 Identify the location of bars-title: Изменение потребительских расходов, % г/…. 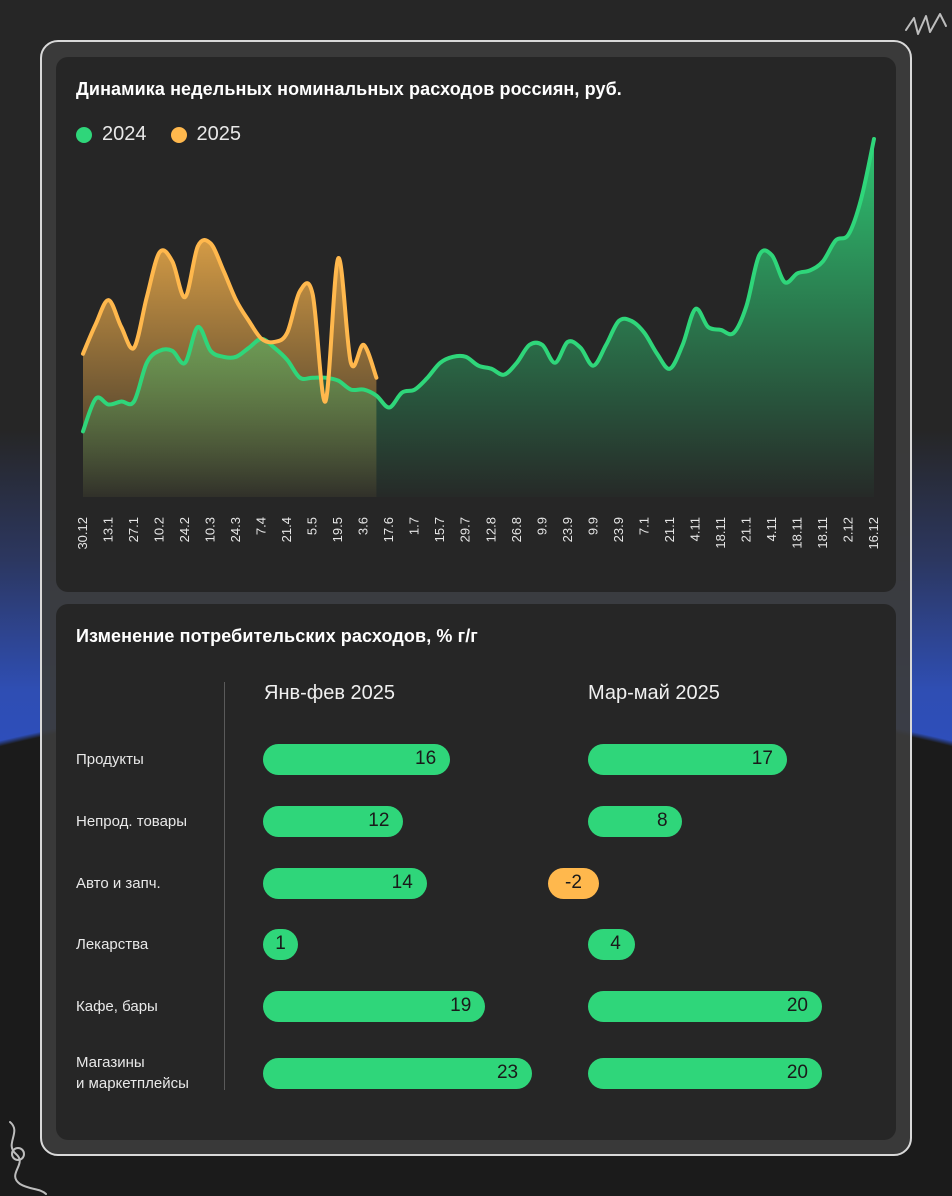
(277, 636).